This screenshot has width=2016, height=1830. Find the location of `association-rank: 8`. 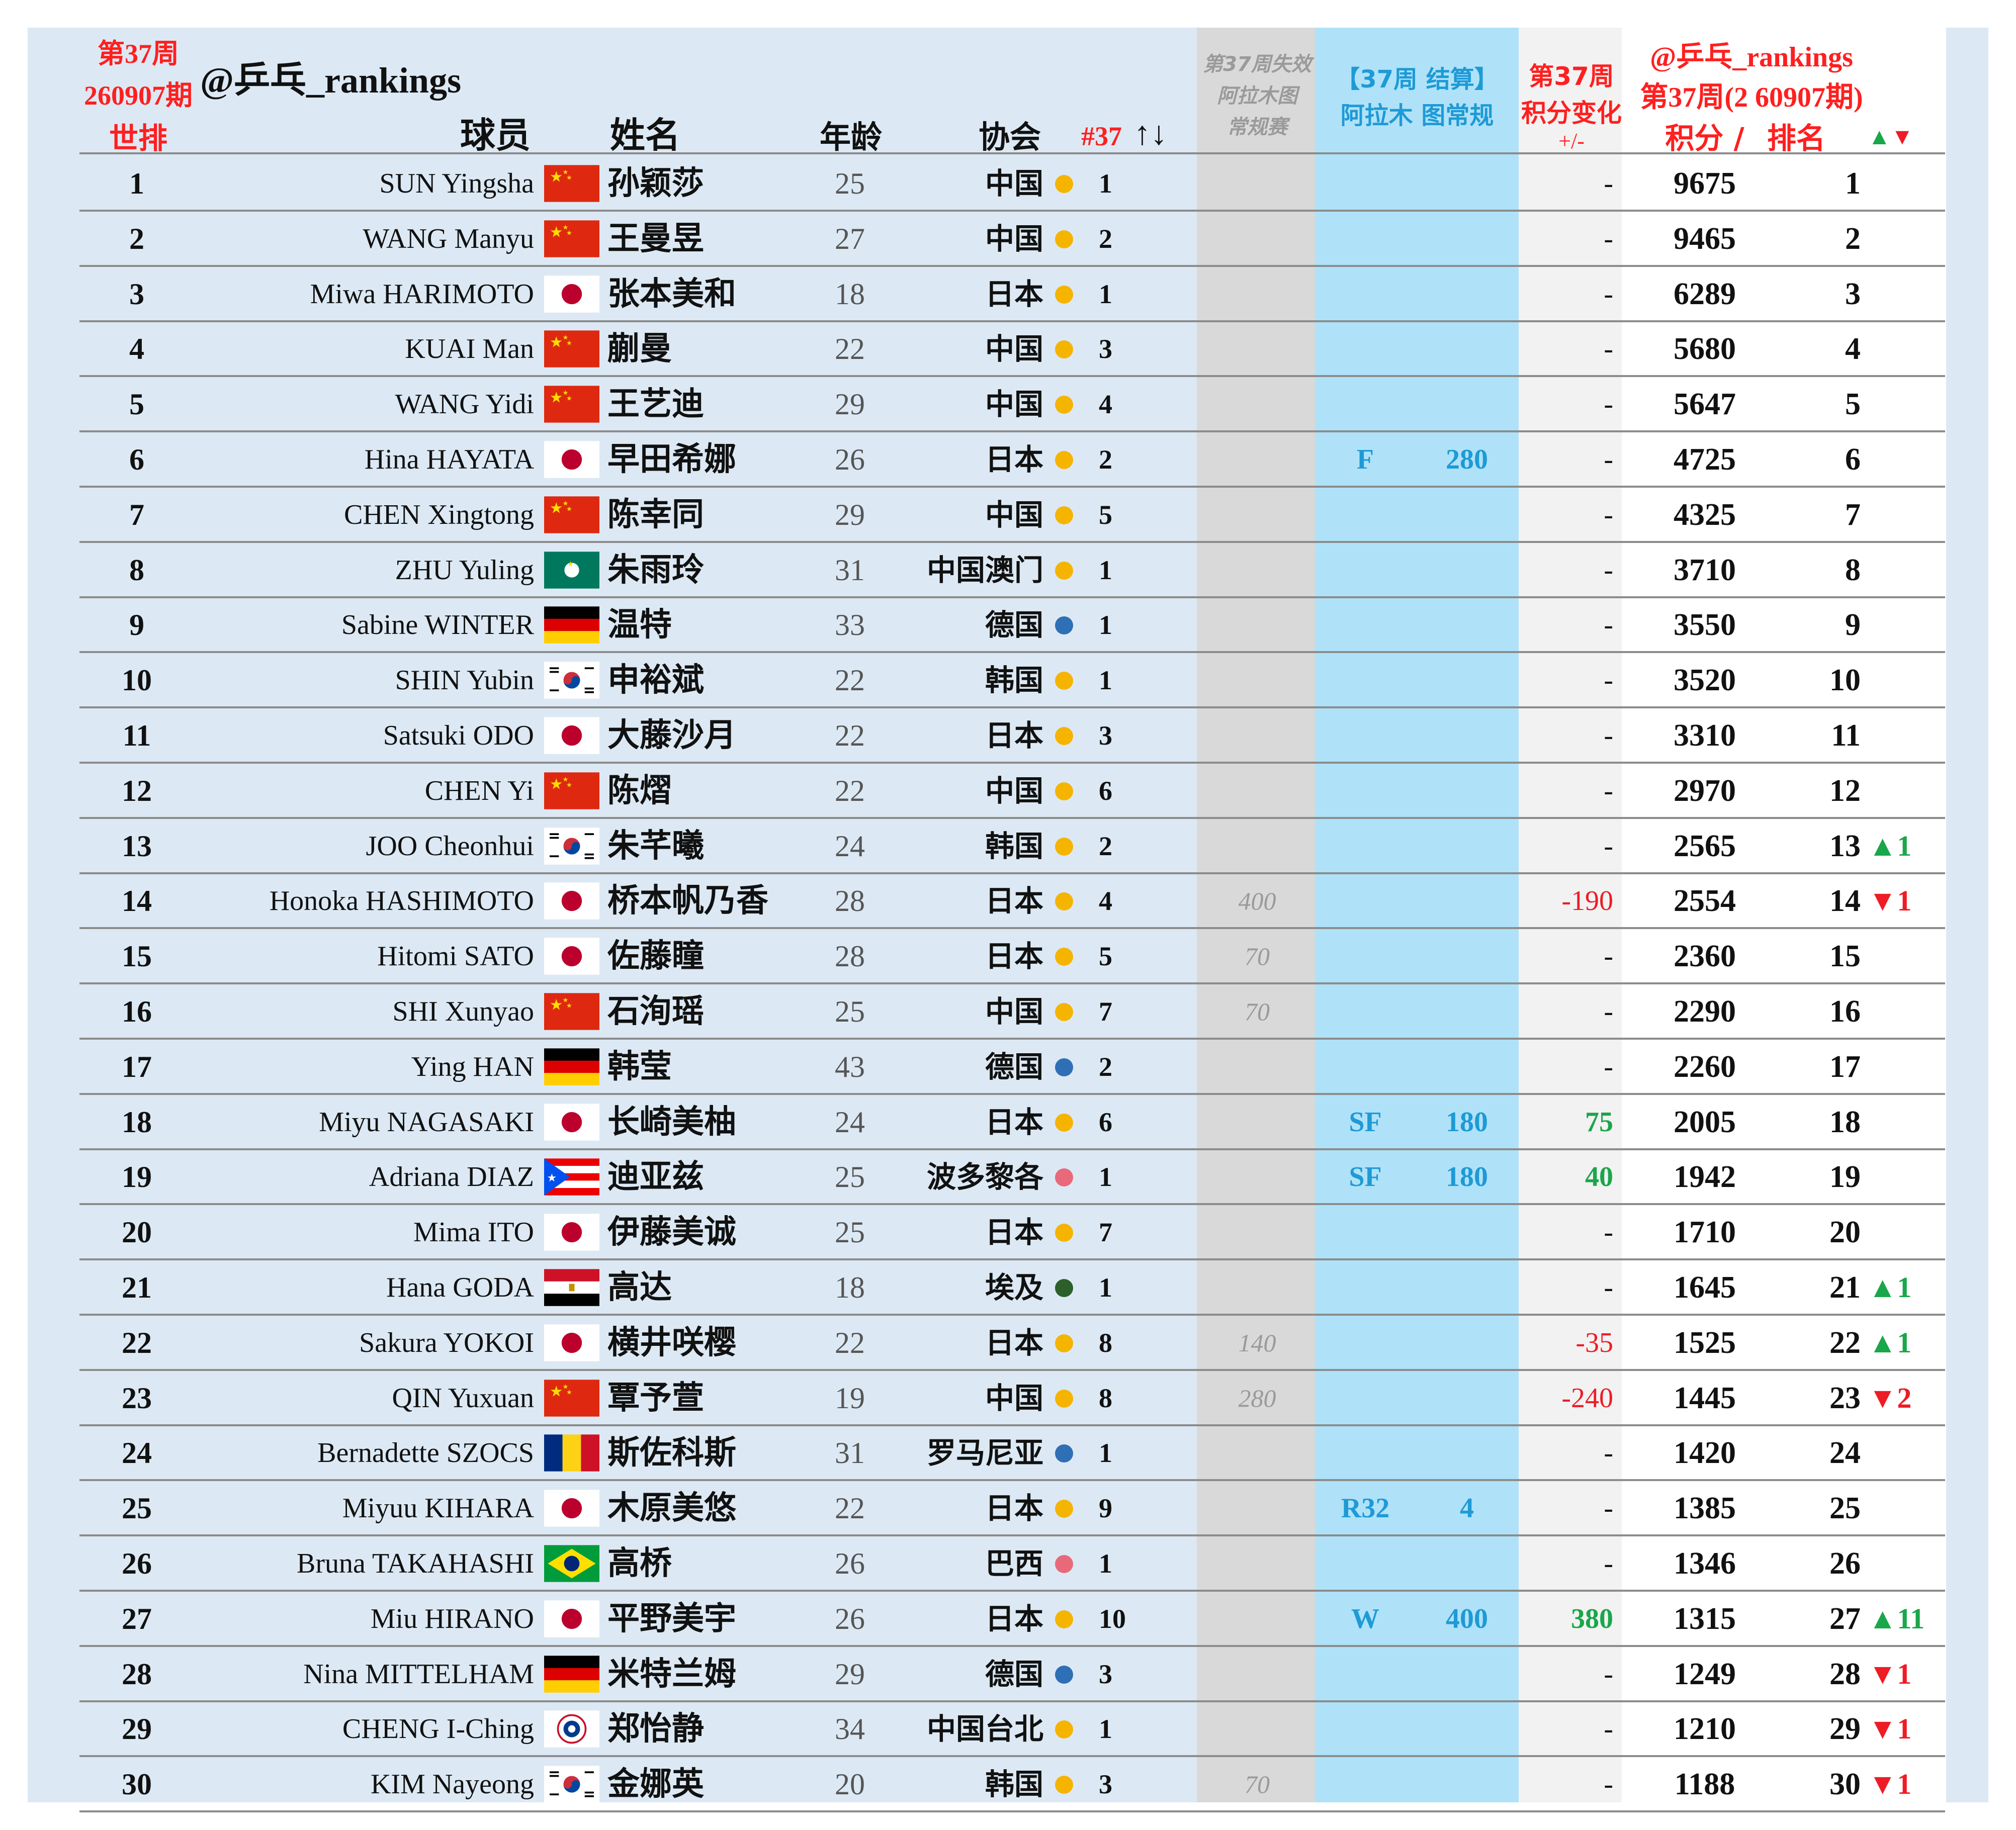

association-rank: 8 is located at coordinates (1105, 1398).